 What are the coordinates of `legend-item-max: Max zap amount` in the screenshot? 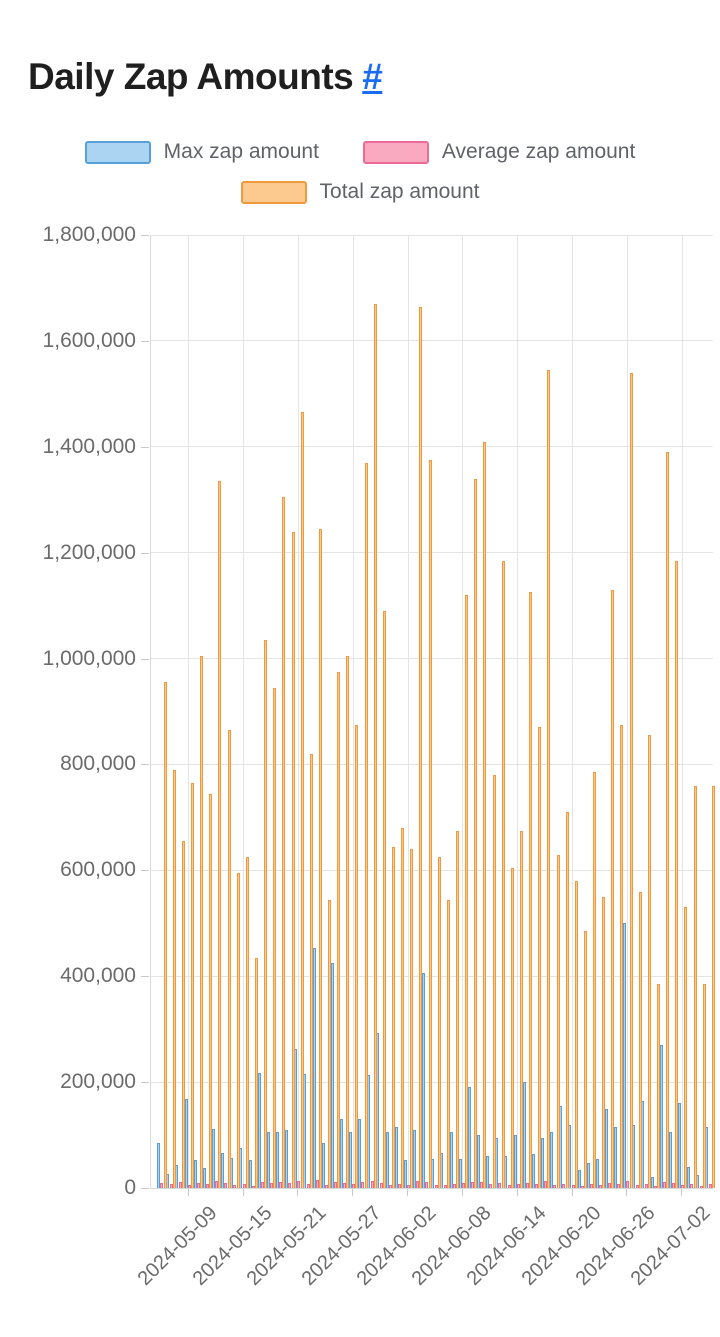 It's located at (201, 152).